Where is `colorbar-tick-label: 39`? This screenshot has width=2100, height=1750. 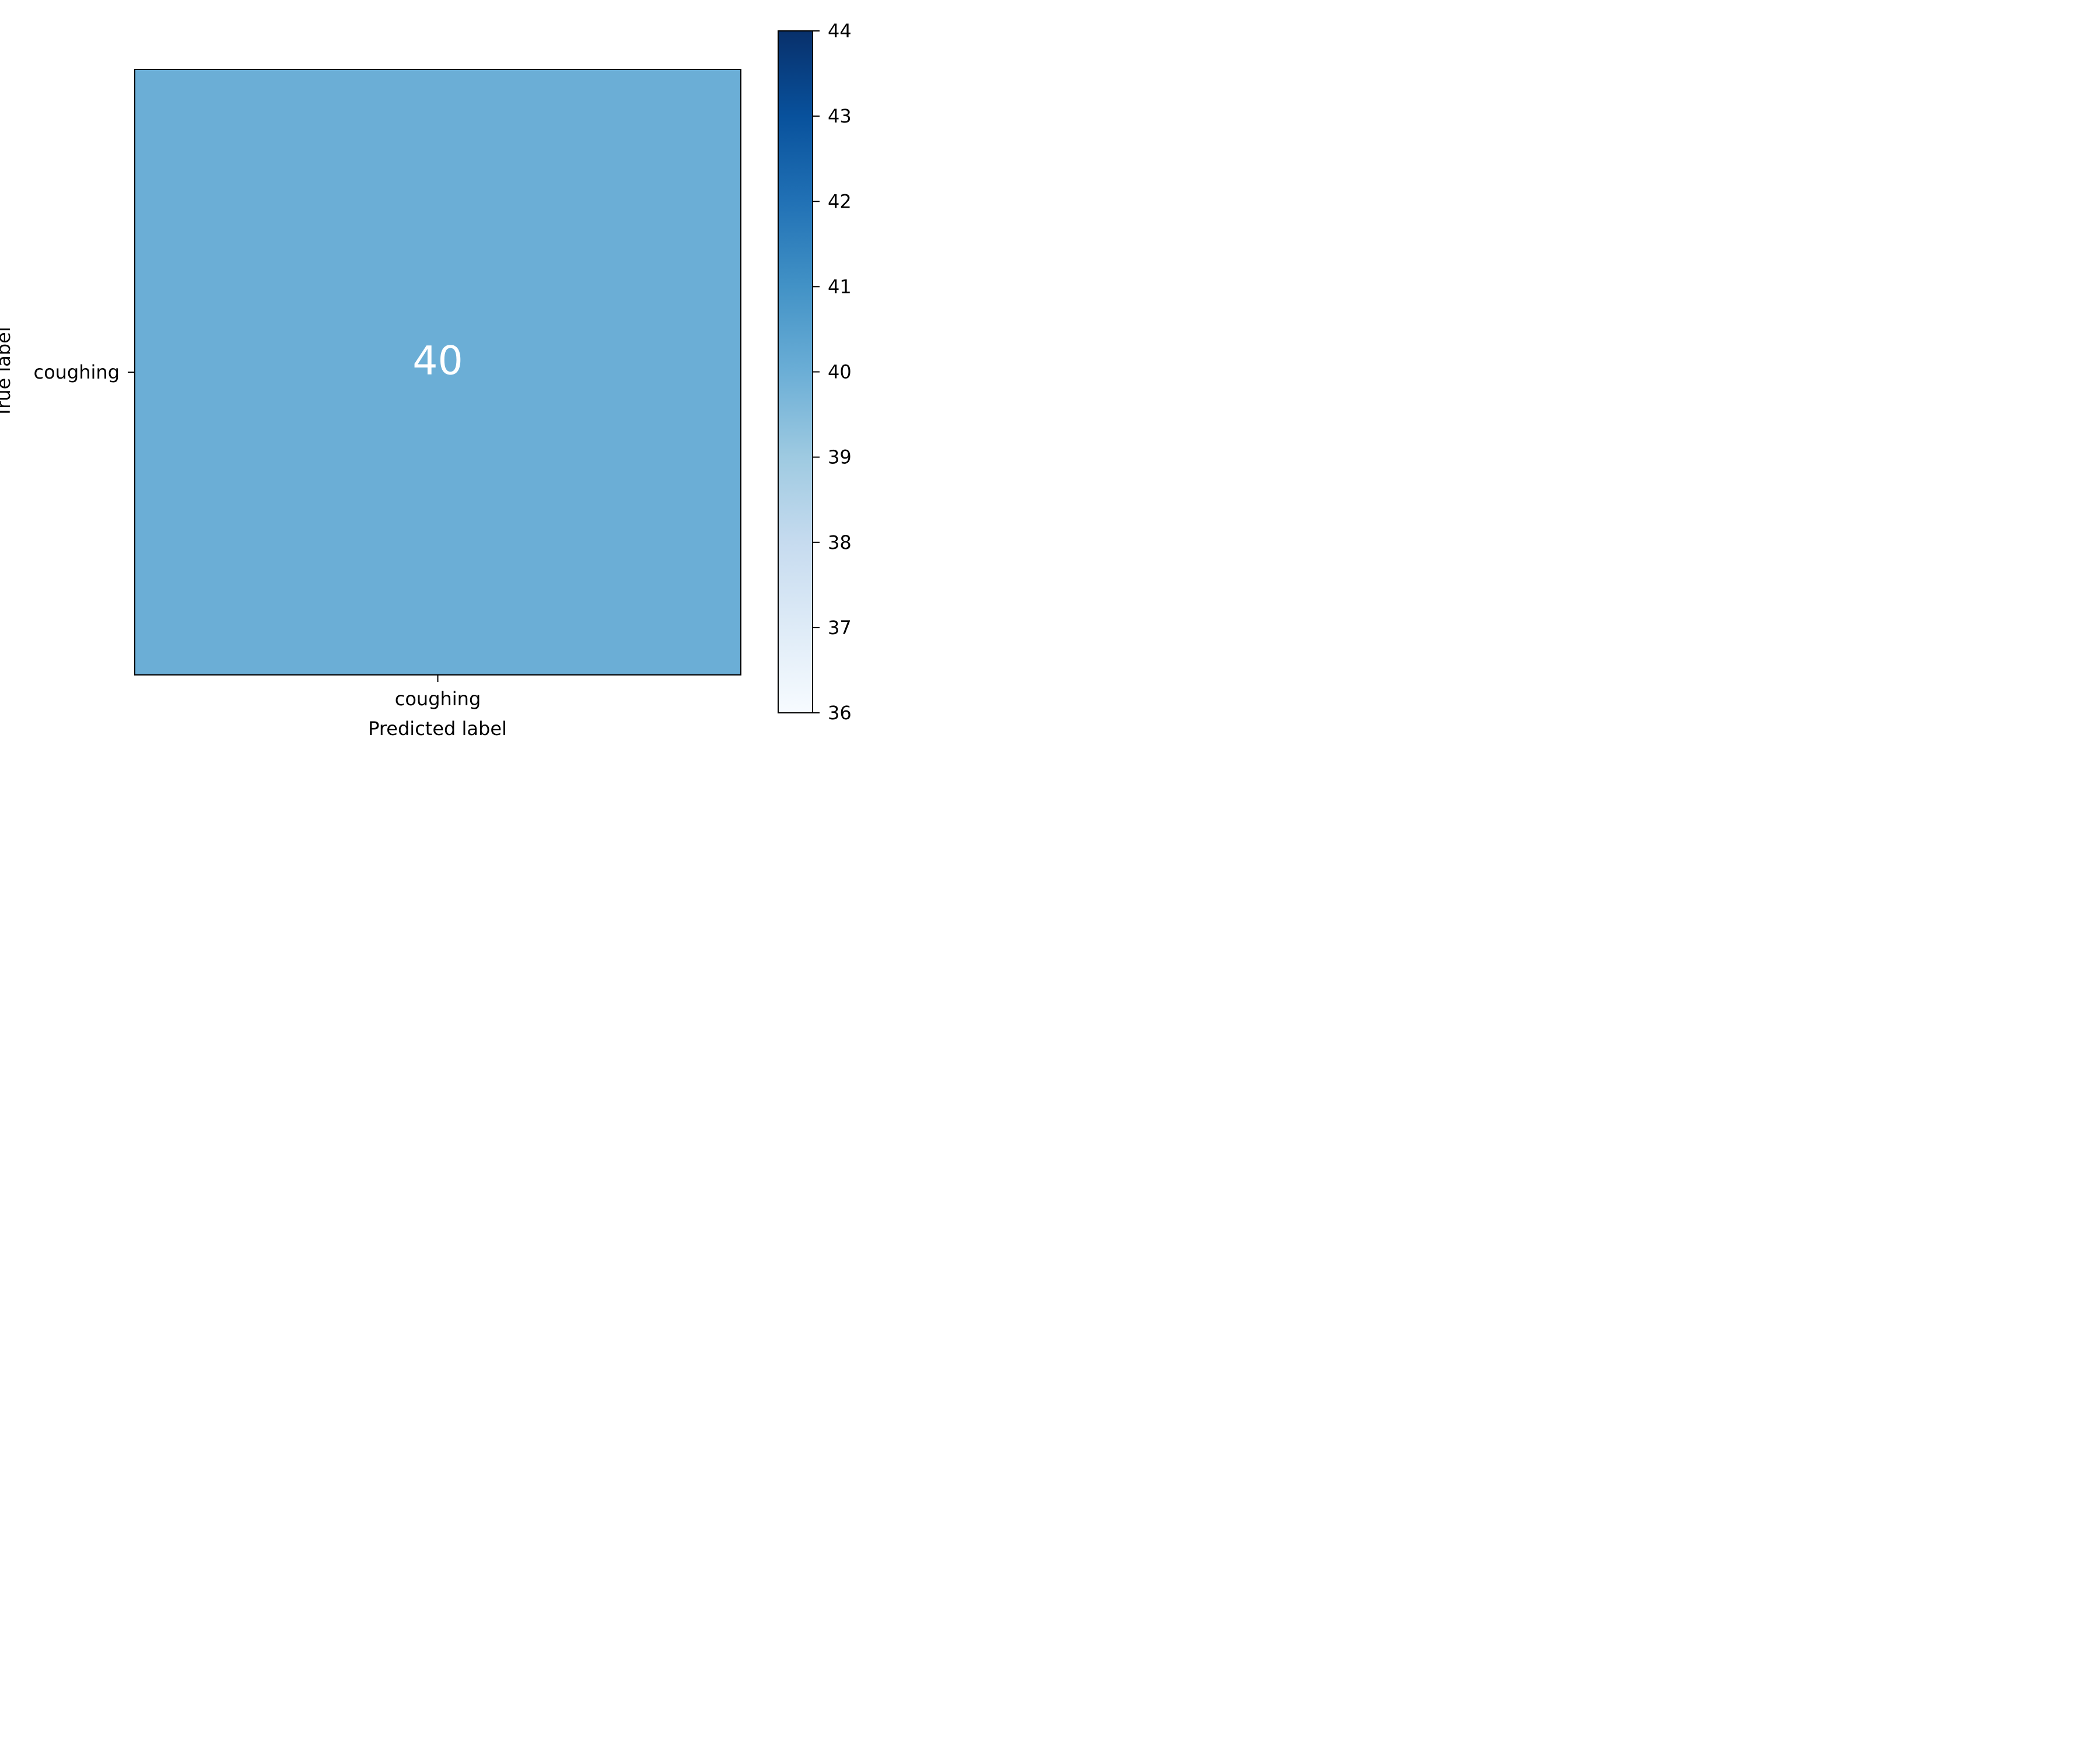
colorbar-tick-label: 39 is located at coordinates (840, 457).